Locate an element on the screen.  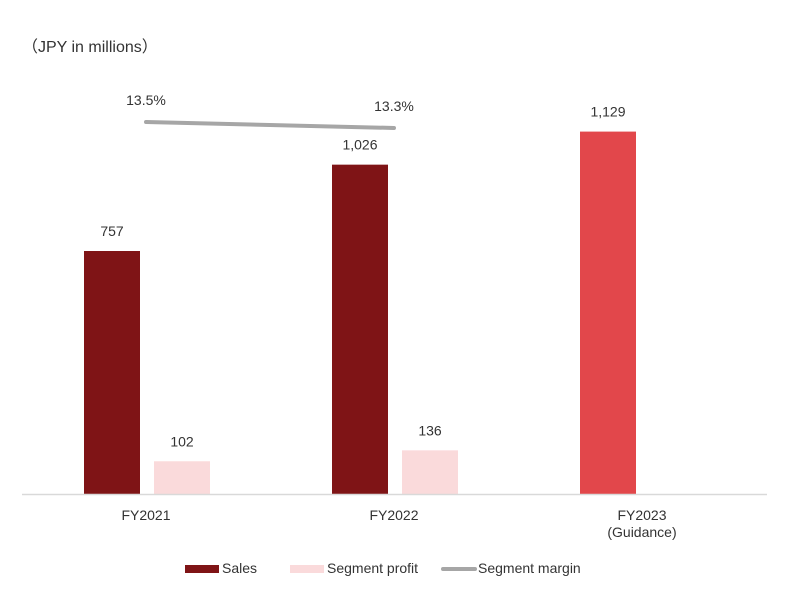
segment-profit-value-label: 136 is located at coordinates (430, 430).